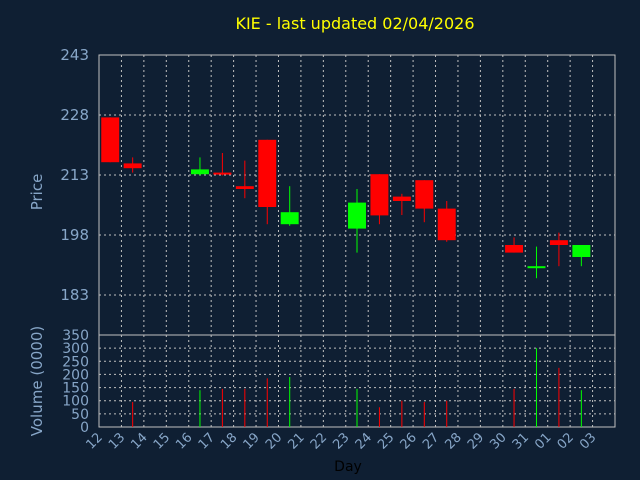  I want to click on day-tick-label: 20, so click(274, 441).